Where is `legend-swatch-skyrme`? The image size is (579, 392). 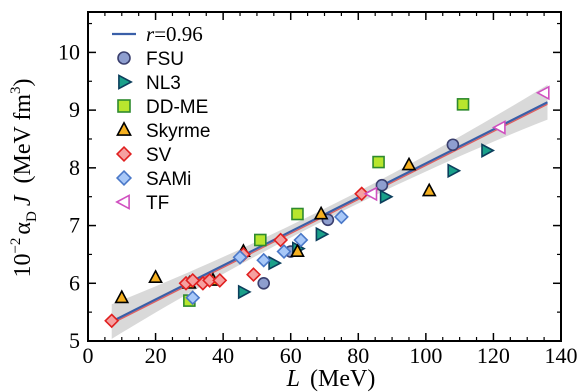 legend-swatch-skyrme is located at coordinates (124, 128).